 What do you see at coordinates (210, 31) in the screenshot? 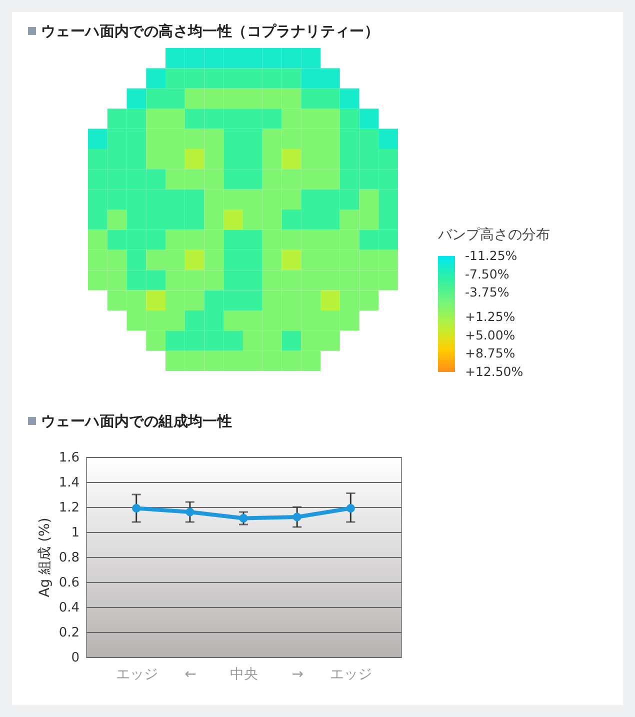
I see `chart-title: ウェーハ面内での高さ均一性（コプラナリティー）` at bounding box center [210, 31].